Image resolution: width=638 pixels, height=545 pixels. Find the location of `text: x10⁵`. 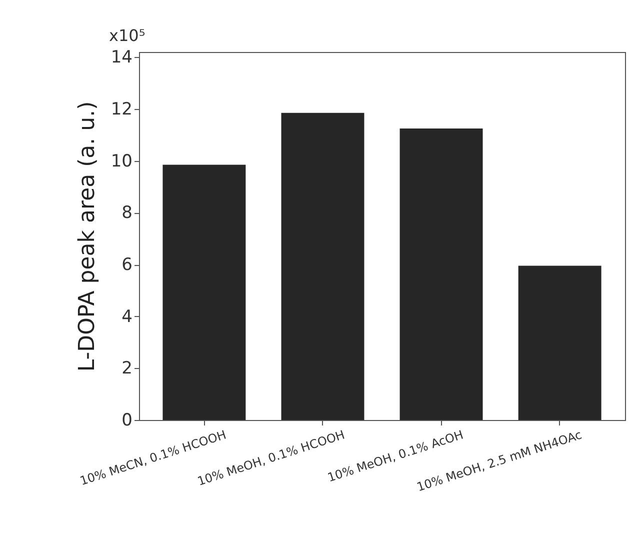

text: x10⁵ is located at coordinates (127, 35).